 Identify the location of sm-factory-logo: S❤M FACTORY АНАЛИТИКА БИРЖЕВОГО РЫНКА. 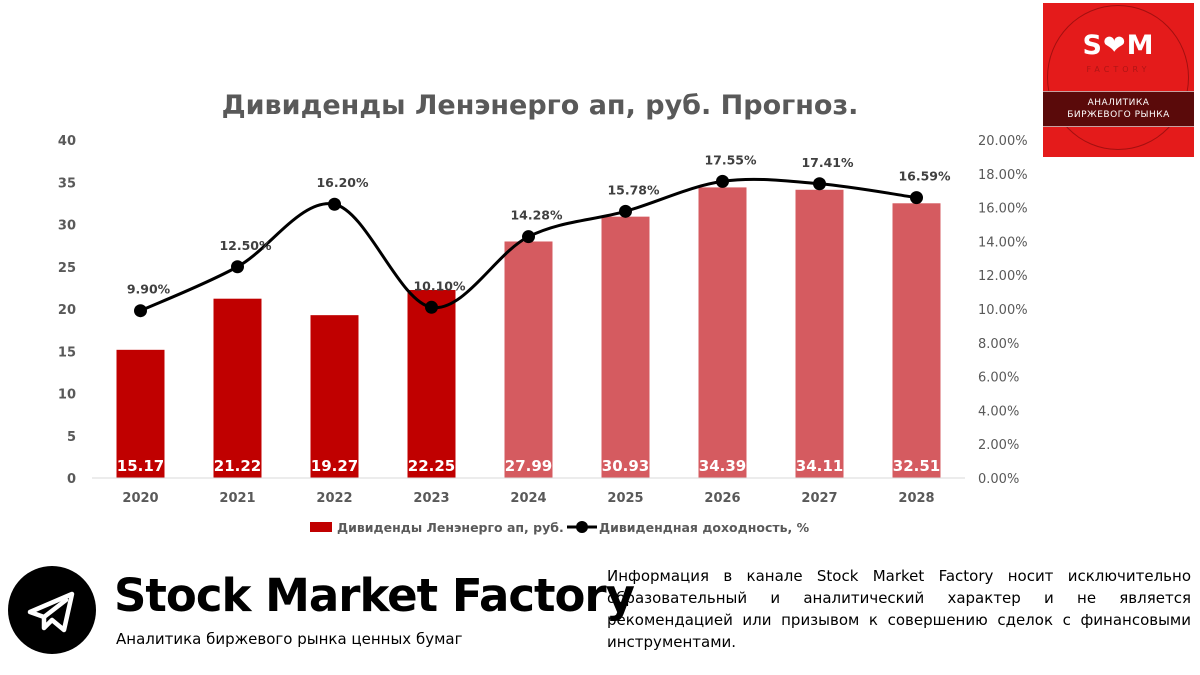
(1118, 80).